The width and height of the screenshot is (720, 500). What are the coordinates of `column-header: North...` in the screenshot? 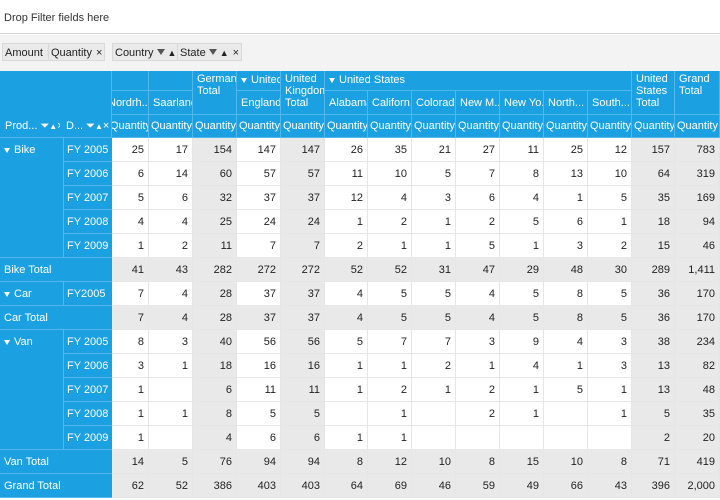 It's located at (566, 103).